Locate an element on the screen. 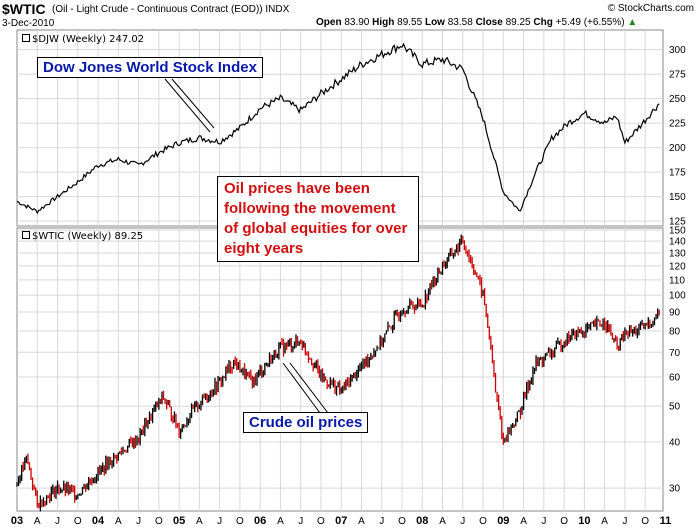 The image size is (700, 530). y-tick-label: 175 is located at coordinates (677, 173).